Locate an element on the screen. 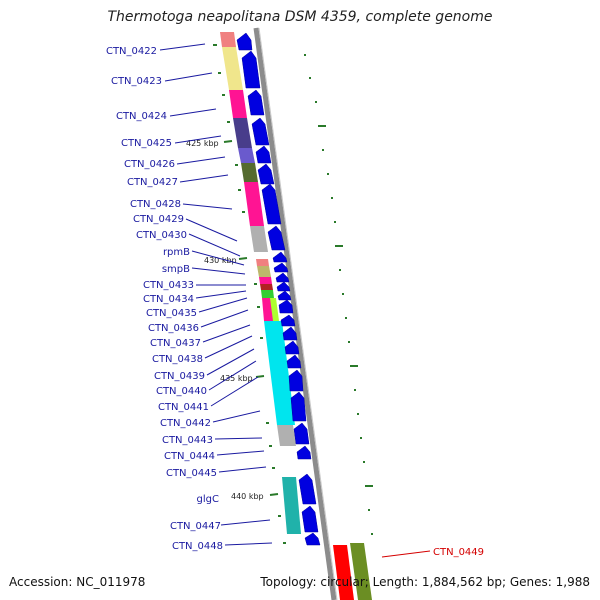  accession-text: Accession: NC_011978 is located at coordinates (77, 582).